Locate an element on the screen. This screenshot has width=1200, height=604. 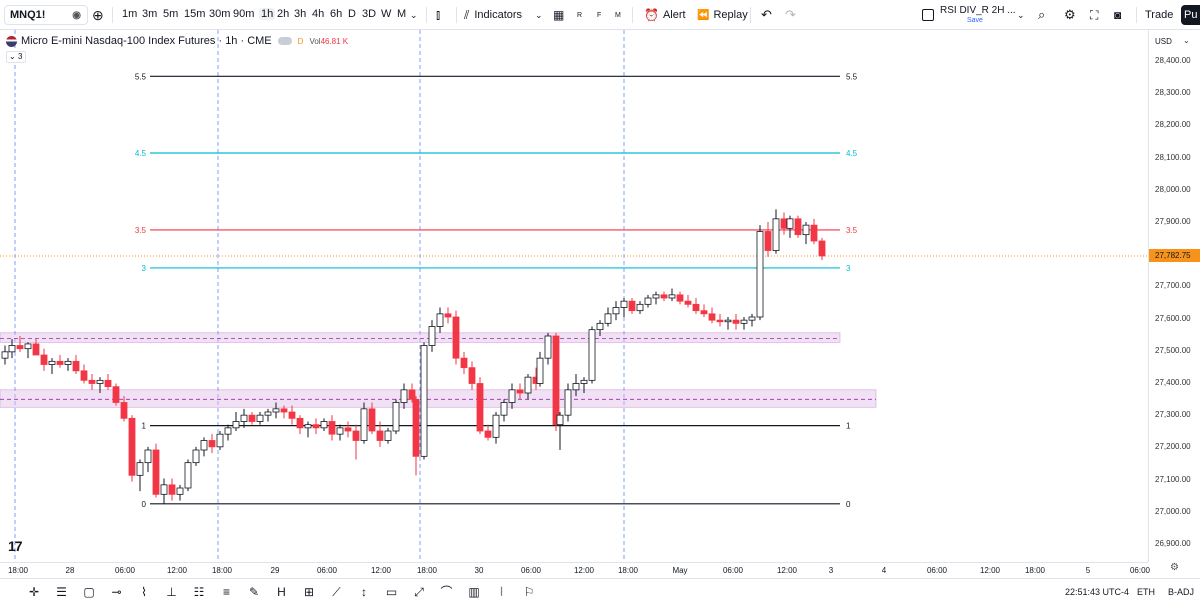
timeframe-90m: 90m is located at coordinates (244, 14).